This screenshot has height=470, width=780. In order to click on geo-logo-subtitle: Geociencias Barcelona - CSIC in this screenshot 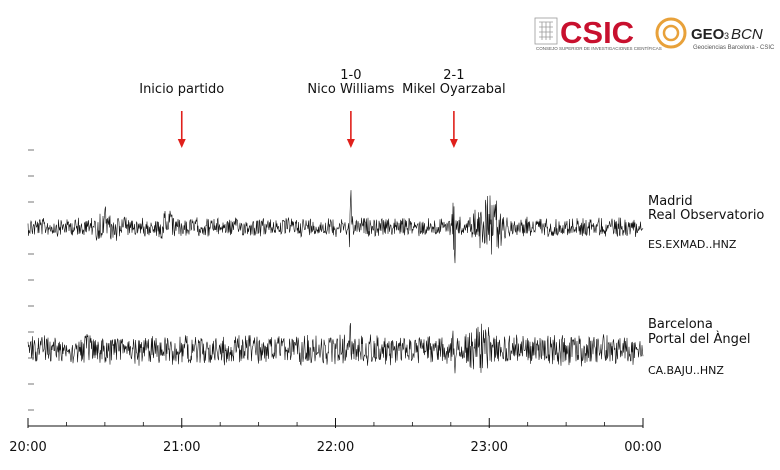, I will do `click(734, 48)`.